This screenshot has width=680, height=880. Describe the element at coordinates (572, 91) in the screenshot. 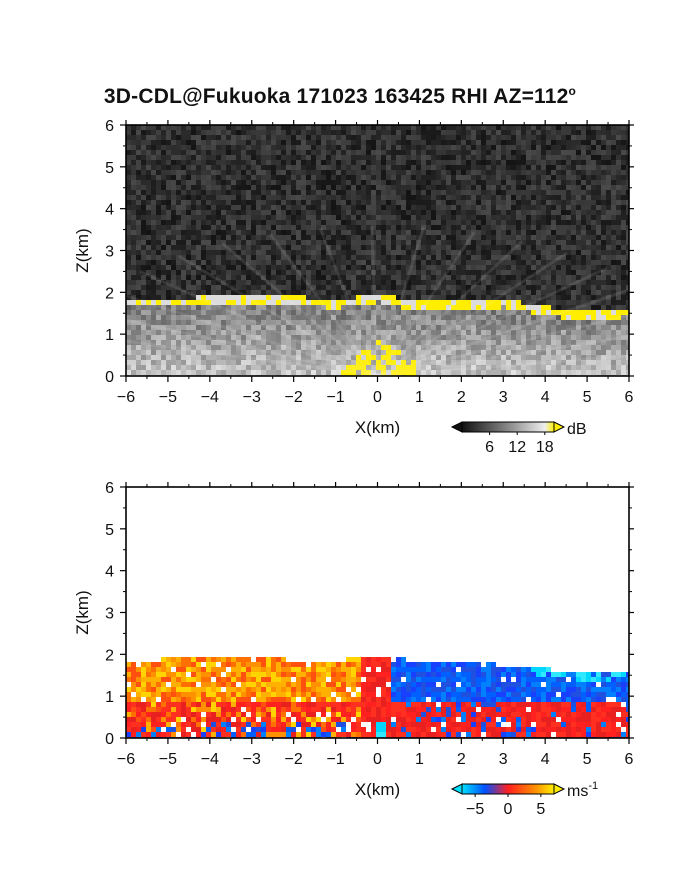

I see `degree-superscript: o` at that location.